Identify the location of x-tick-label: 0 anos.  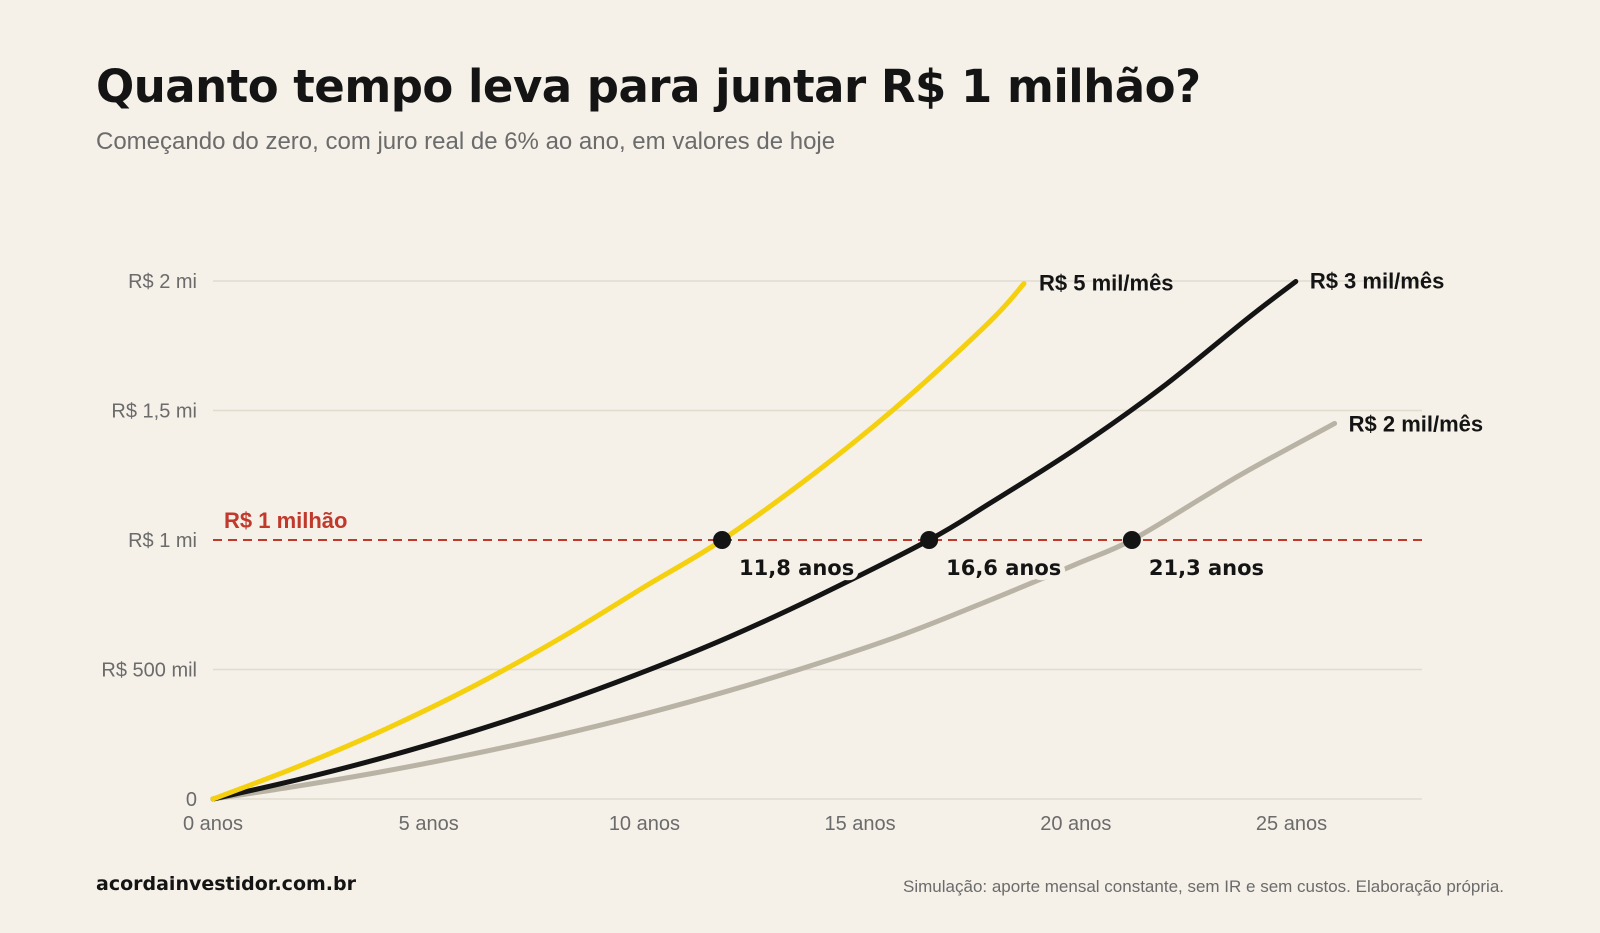
(213, 824).